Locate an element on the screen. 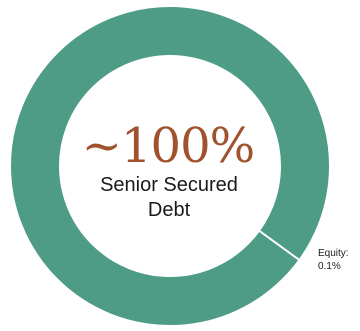  center-value: ~100% is located at coordinates (168, 146).